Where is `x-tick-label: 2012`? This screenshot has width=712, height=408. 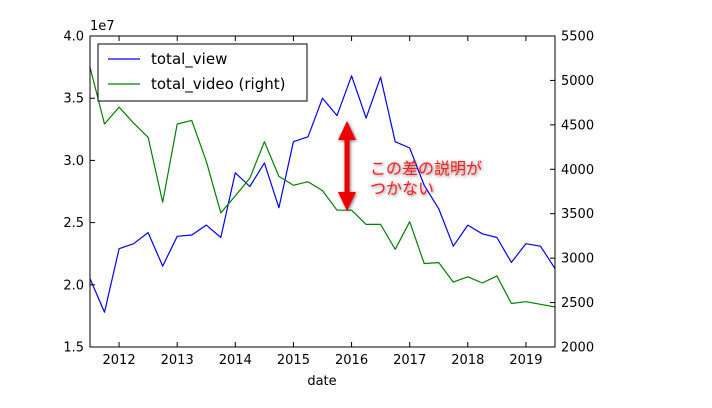 x-tick-label: 2012 is located at coordinates (119, 360).